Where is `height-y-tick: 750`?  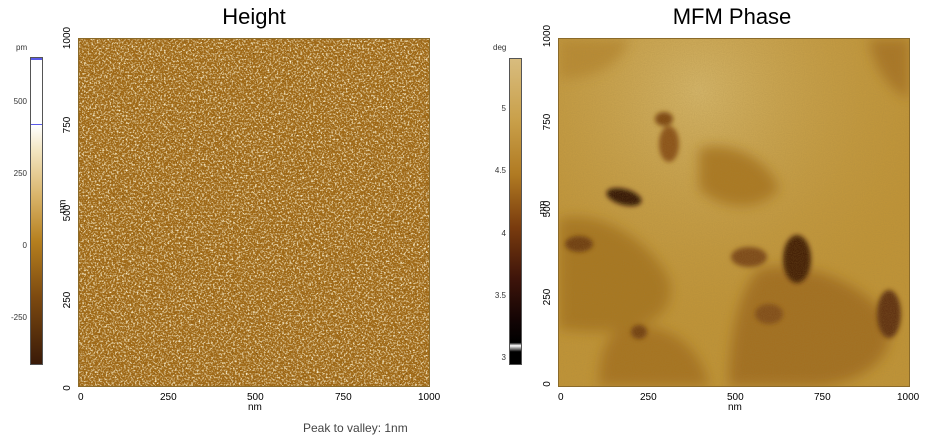
height-y-tick: 750 is located at coordinates (67, 125).